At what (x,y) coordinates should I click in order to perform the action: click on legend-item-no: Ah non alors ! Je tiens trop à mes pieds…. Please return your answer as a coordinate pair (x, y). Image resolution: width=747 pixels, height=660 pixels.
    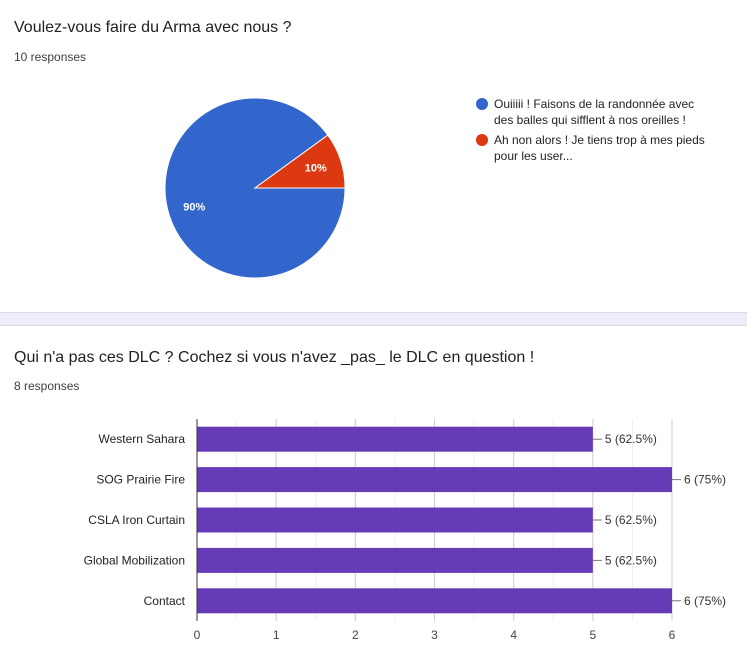
    Looking at the image, I should click on (592, 148).